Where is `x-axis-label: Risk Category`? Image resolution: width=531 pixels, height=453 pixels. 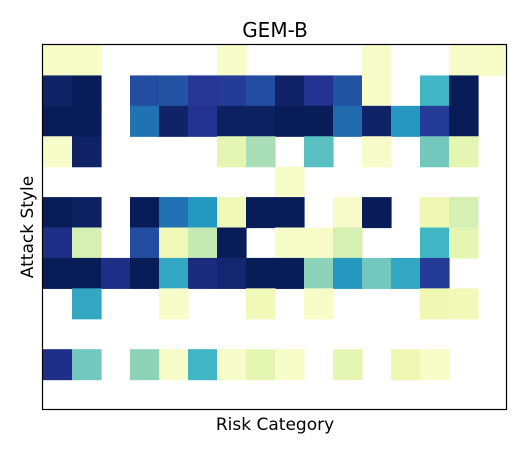 x-axis-label: Risk Category is located at coordinates (275, 425).